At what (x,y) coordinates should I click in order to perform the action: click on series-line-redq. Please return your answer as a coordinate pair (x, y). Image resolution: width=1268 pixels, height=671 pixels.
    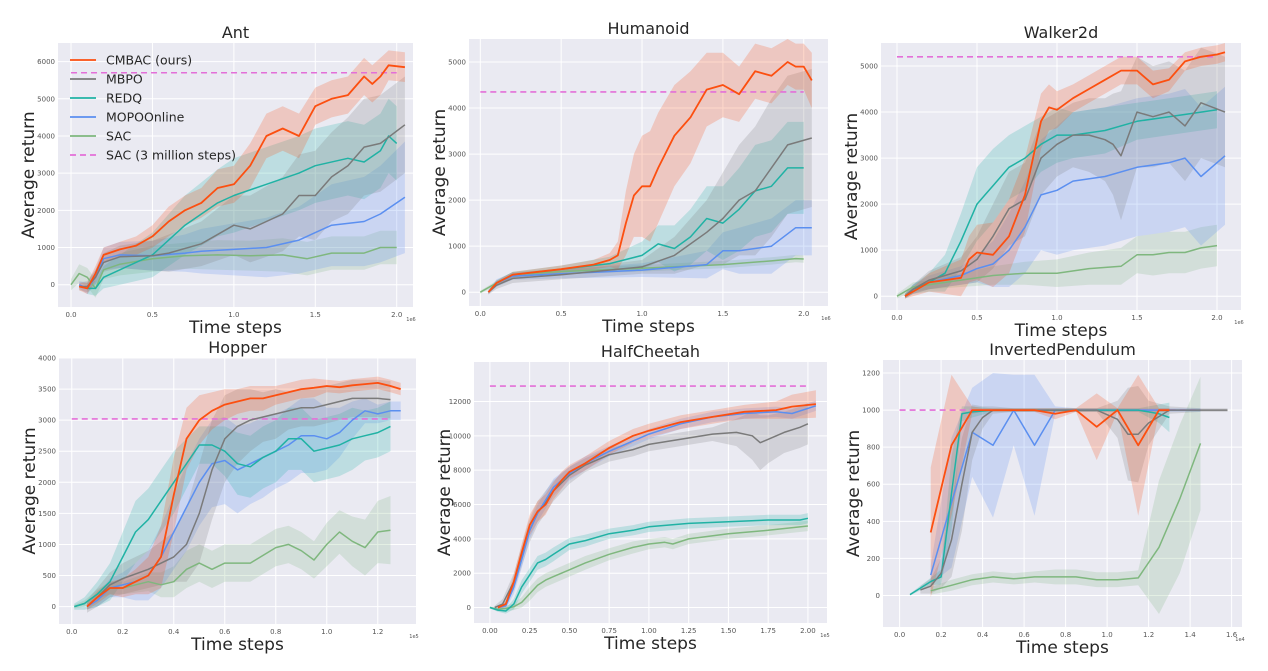
    Looking at the image, I should click on (649, 564).